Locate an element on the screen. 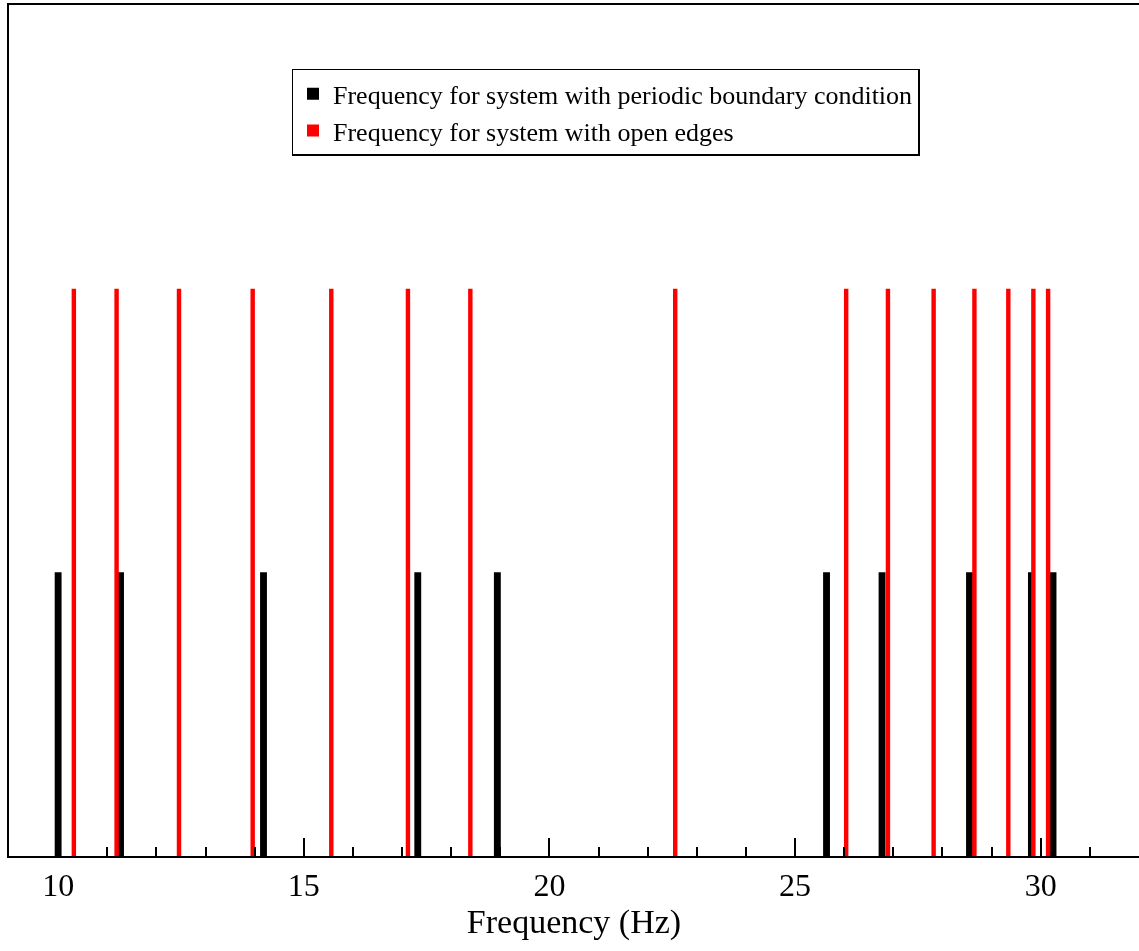  x-tick-label: 15 is located at coordinates (303, 885).